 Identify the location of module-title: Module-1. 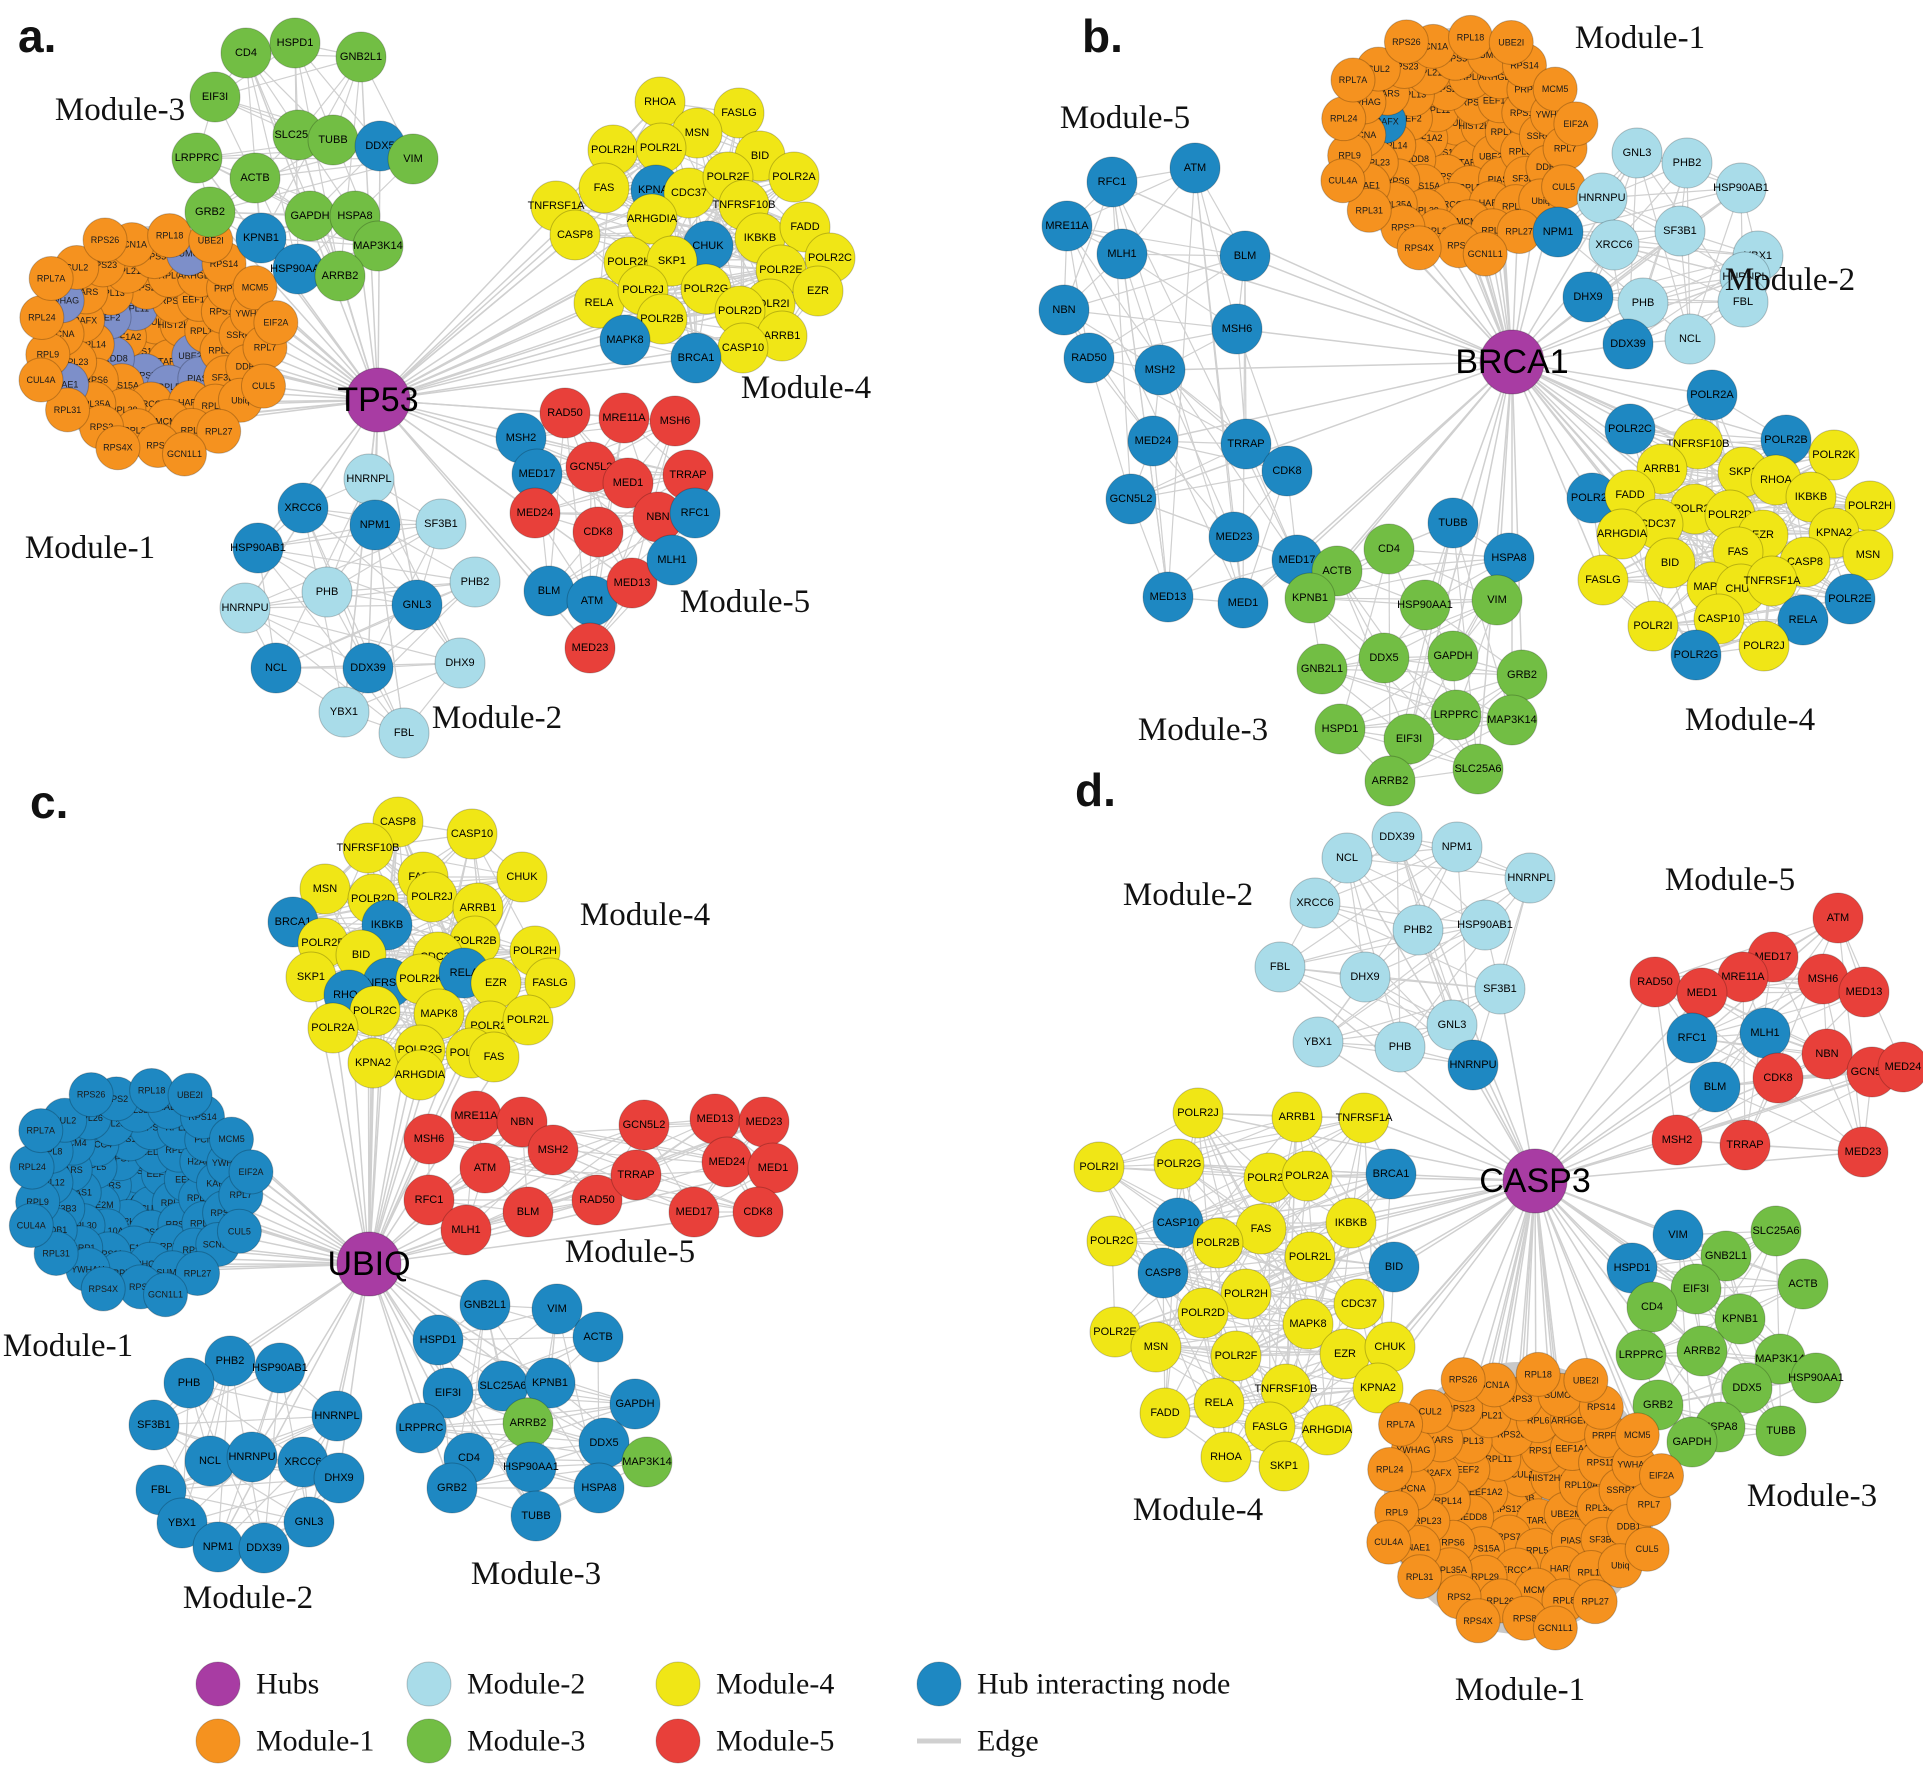
(68, 1346).